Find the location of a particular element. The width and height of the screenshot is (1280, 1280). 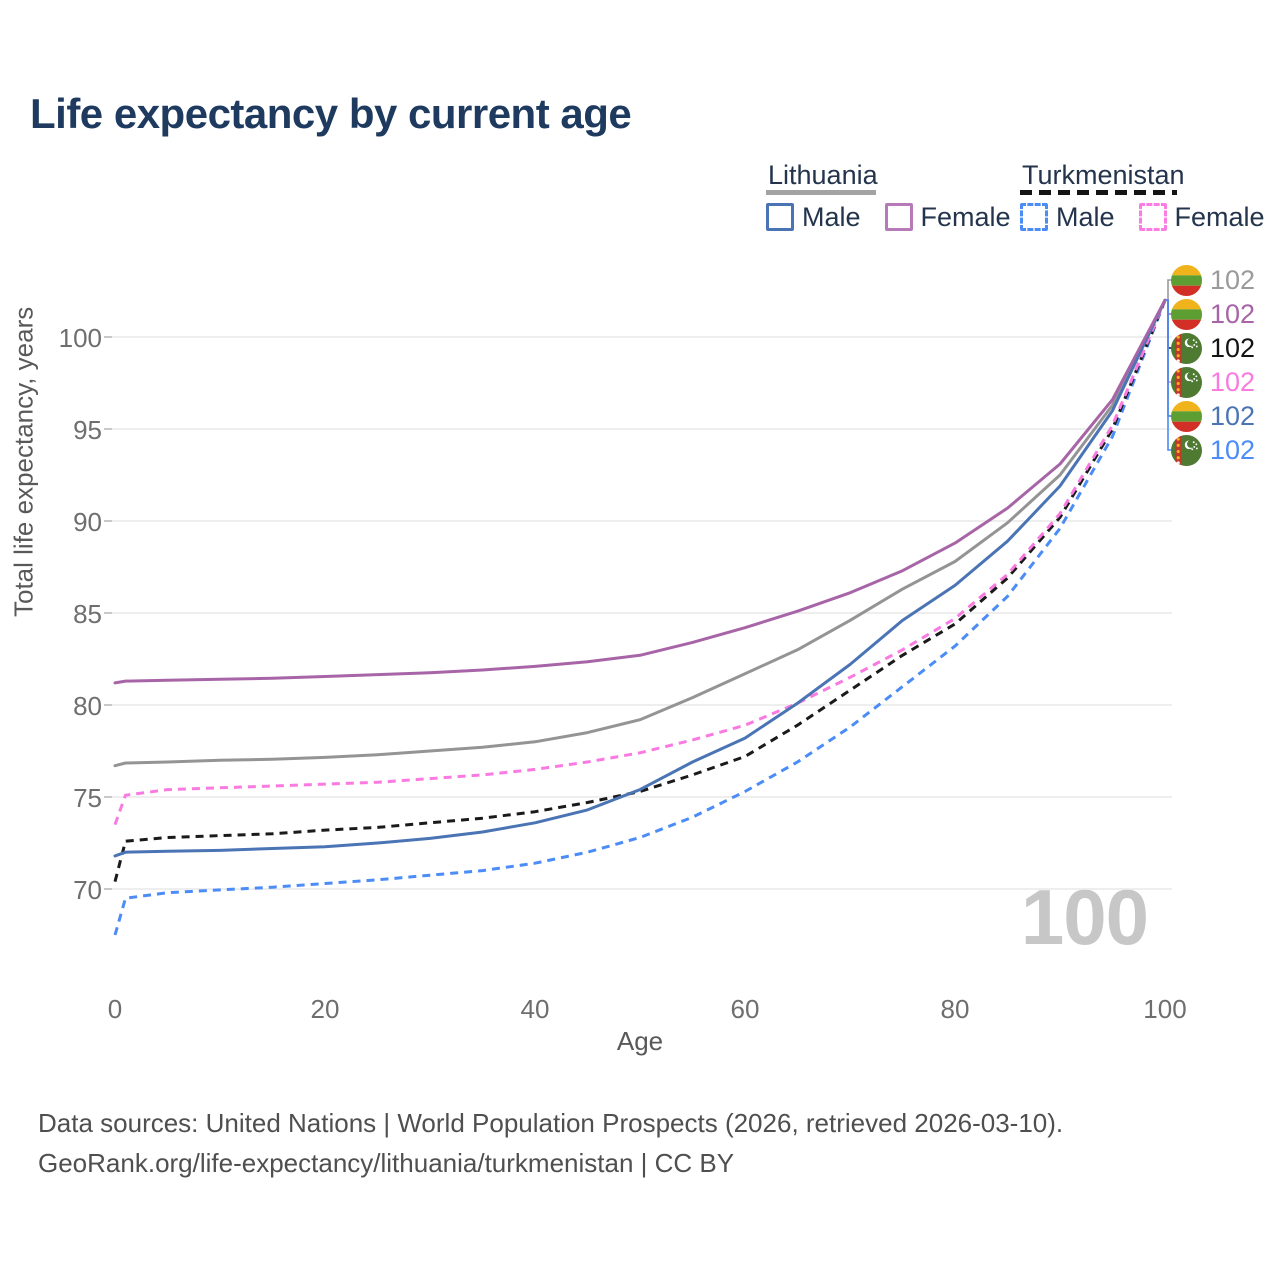

y-tick-label: 100 is located at coordinates (80, 338).